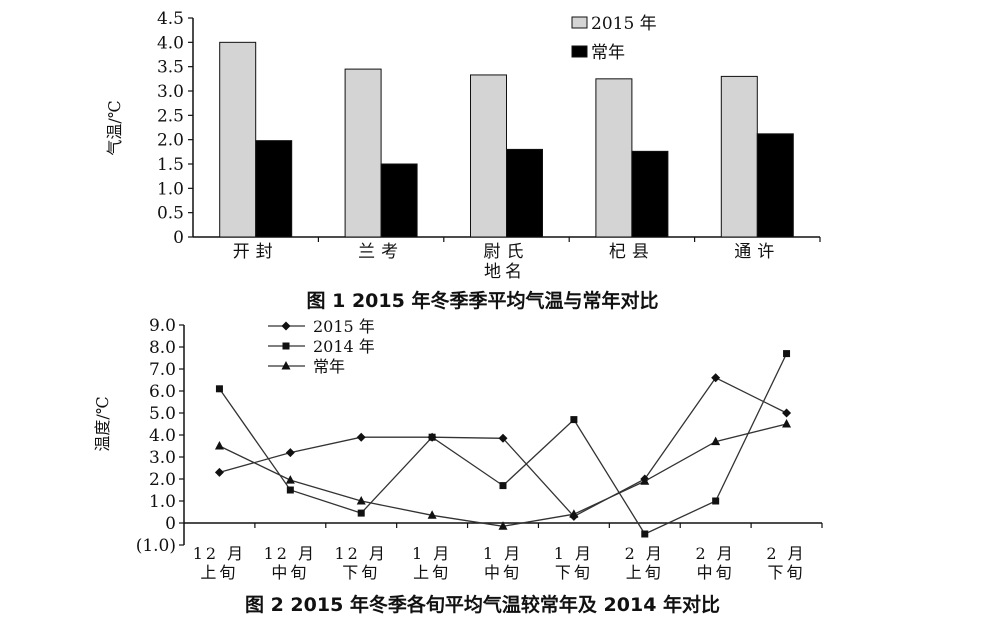 The width and height of the screenshot is (985, 617). Describe the element at coordinates (170, 116) in the screenshot. I see `y-tick-label: 2.5` at that location.